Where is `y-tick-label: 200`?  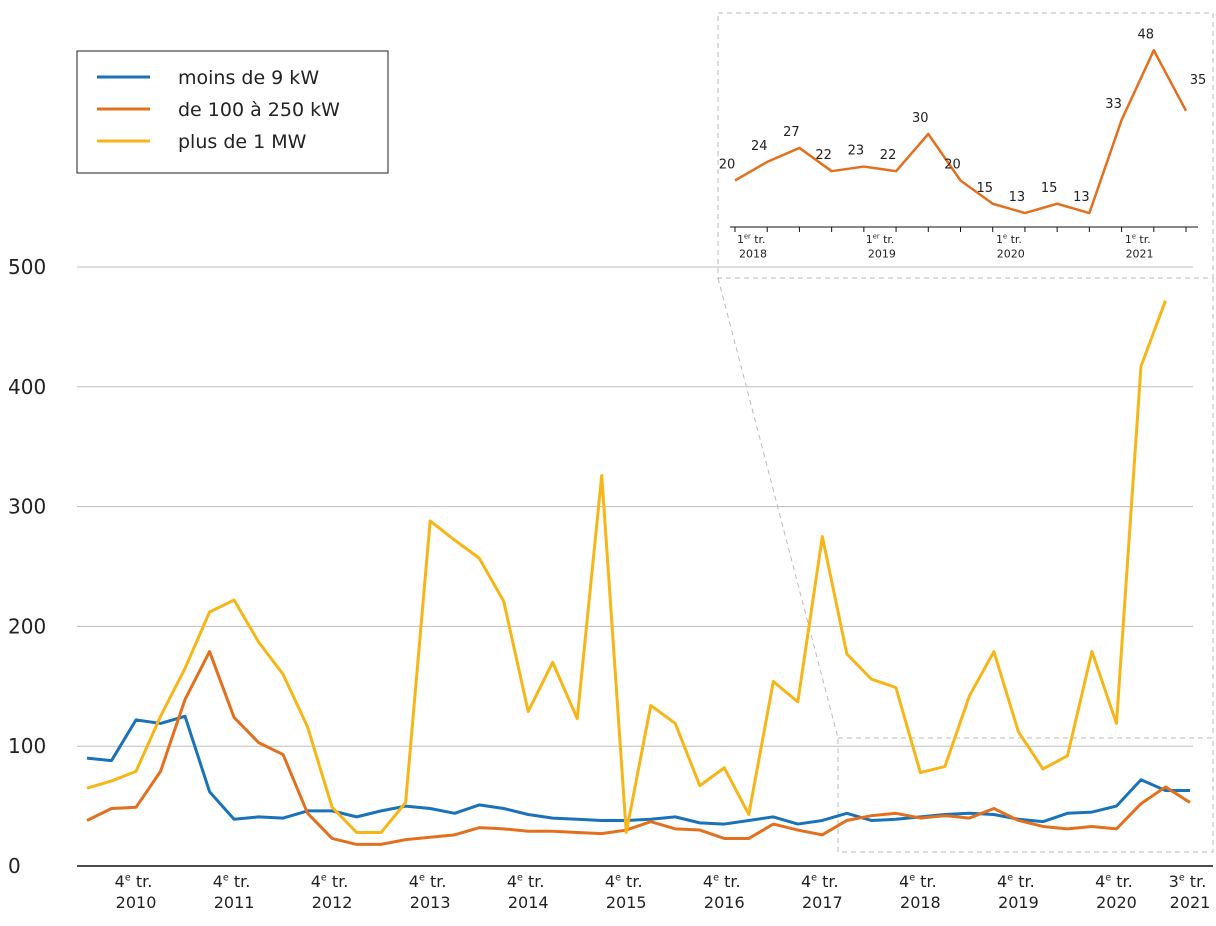
y-tick-label: 200 is located at coordinates (27, 626).